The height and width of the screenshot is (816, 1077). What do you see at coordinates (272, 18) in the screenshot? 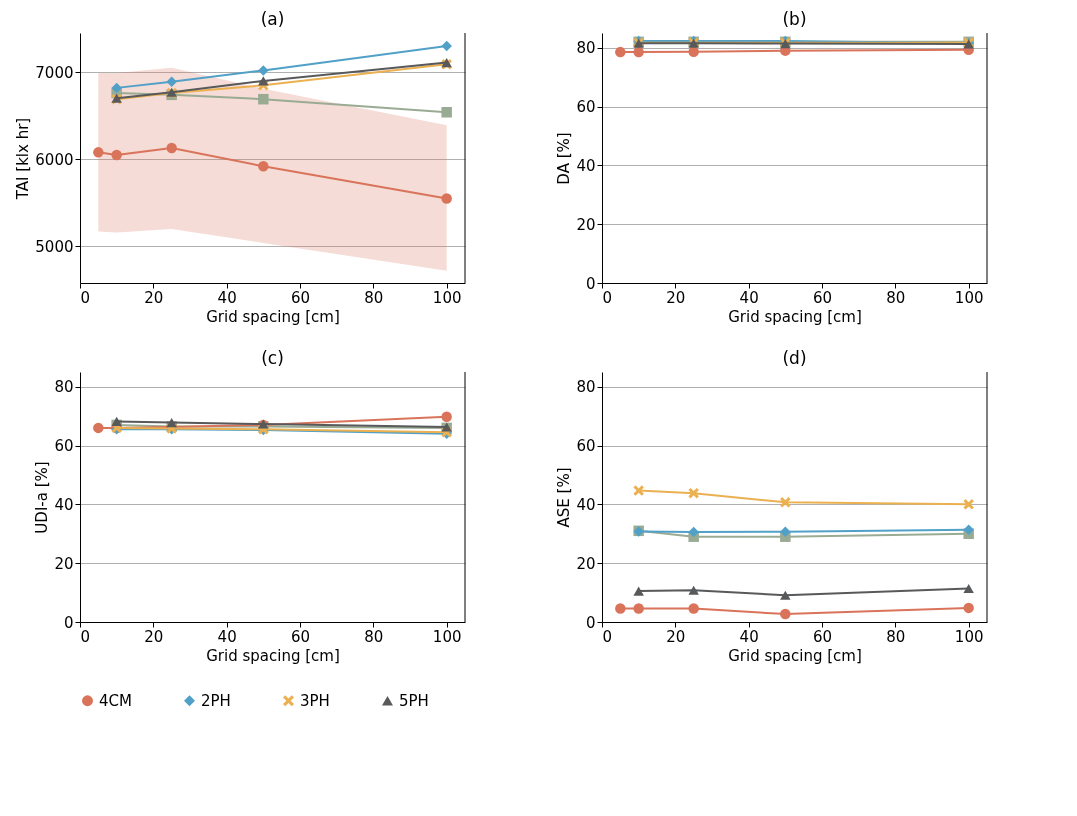
I see `chart-title: (a)` at bounding box center [272, 18].